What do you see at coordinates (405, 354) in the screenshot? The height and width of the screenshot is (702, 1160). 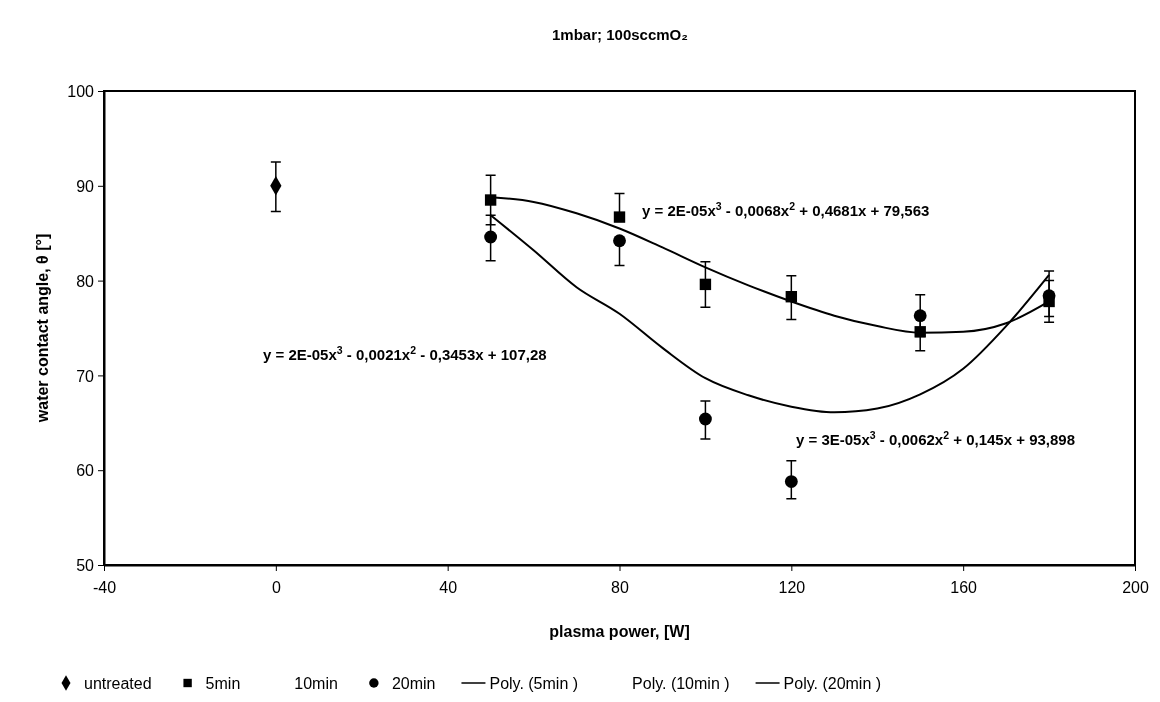 I see `annotation: y = 2E-05x$^{3}$ - 0,0021x$^{2}$ - 0,3453x + 107,28` at bounding box center [405, 354].